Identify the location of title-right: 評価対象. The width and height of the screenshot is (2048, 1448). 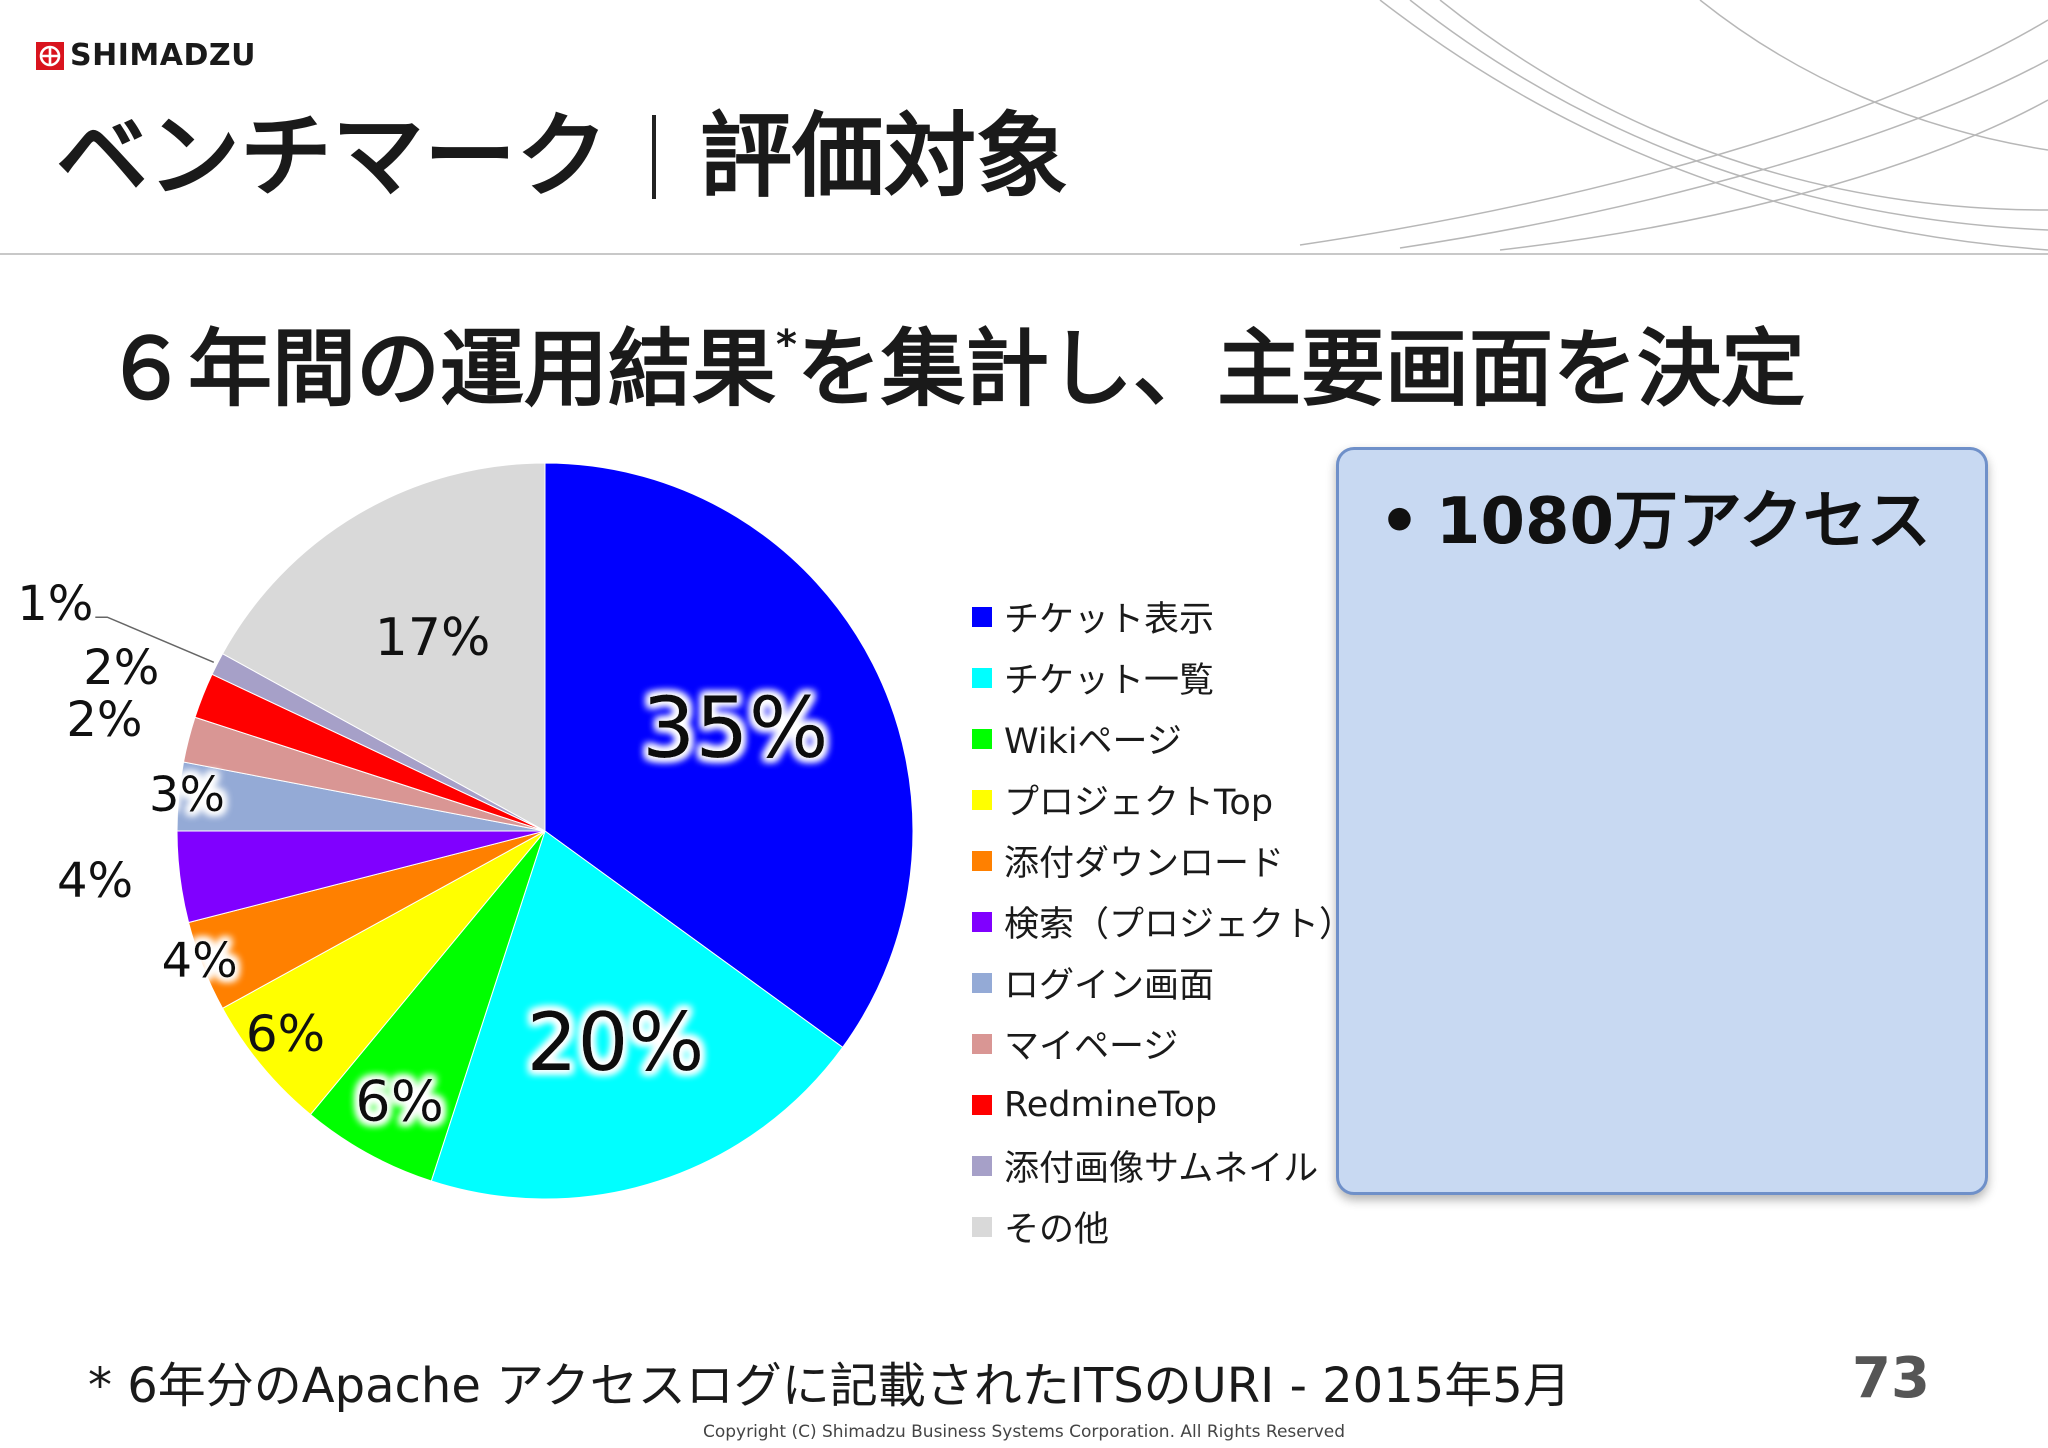
(884, 156).